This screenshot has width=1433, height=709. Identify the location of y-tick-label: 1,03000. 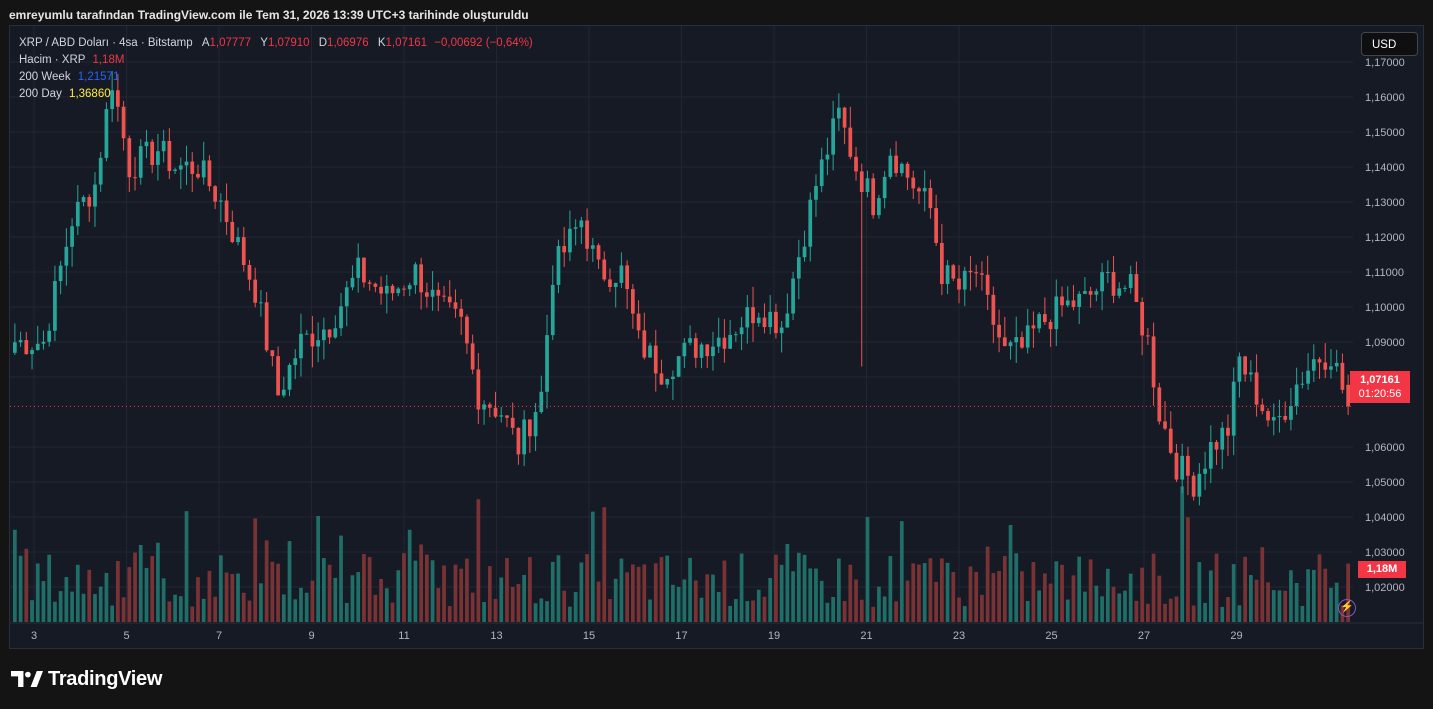
(1385, 553).